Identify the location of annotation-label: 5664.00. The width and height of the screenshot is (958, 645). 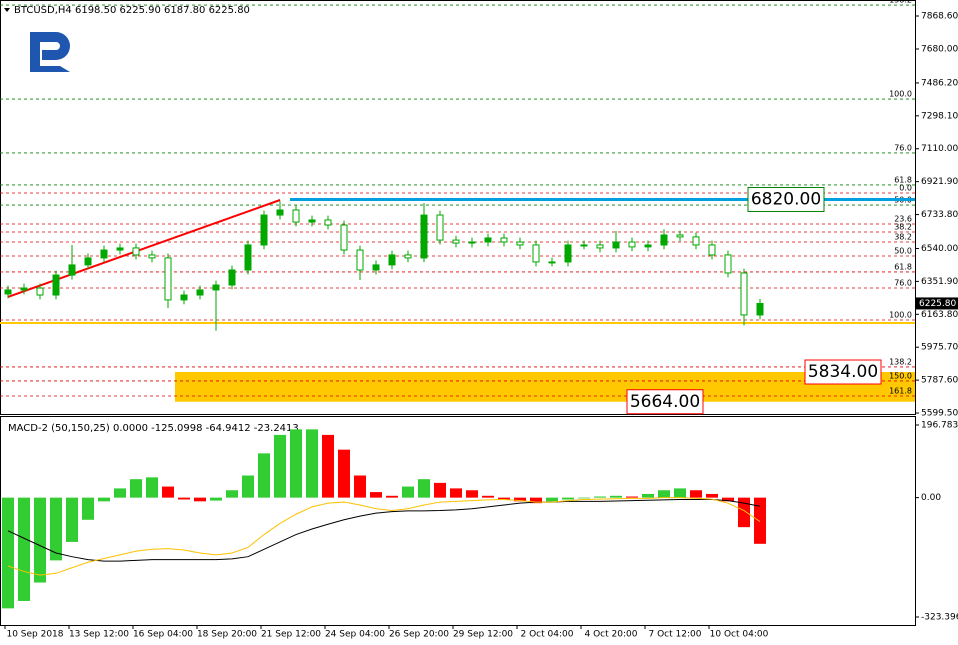
(665, 402).